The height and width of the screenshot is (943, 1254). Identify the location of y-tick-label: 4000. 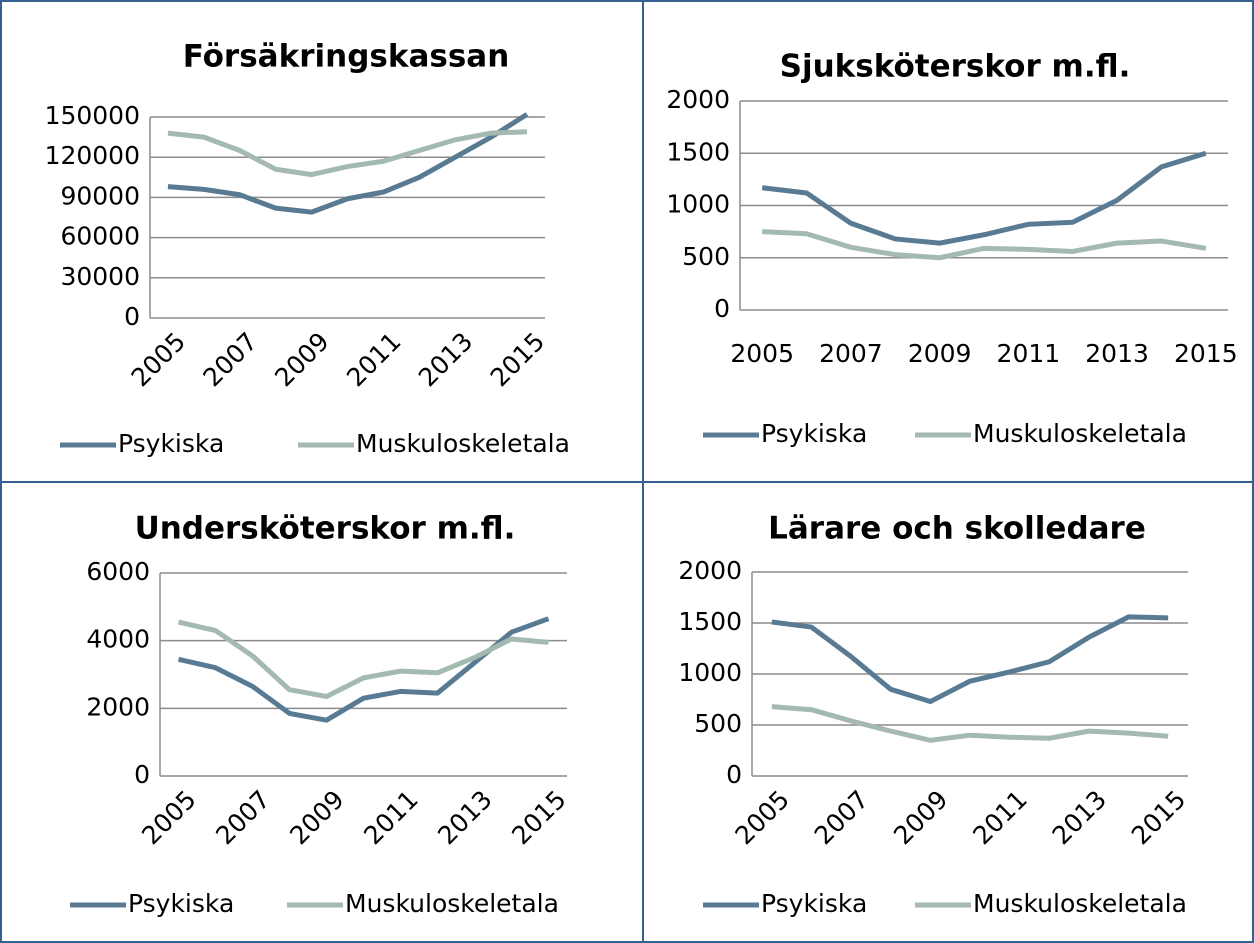
(118, 639).